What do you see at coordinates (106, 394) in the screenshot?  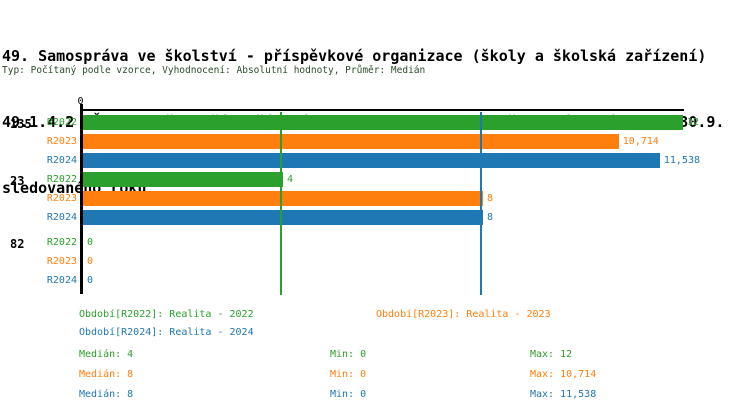 I see `median-value-r2024: Medián: 8` at bounding box center [106, 394].